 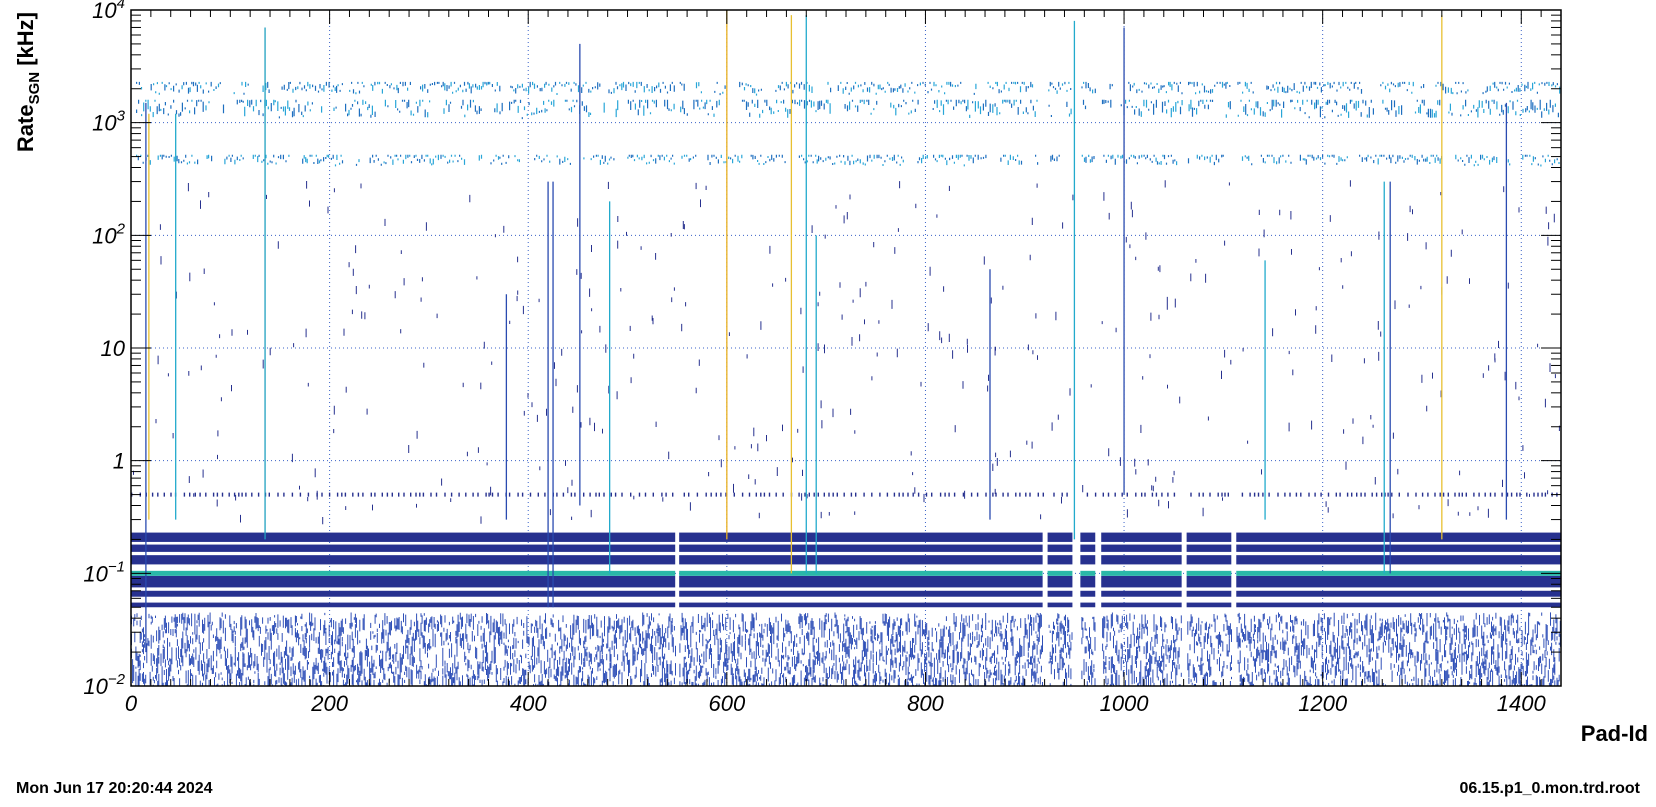 What do you see at coordinates (108, 234) in the screenshot?
I see `y-tick-label-4: 10²` at bounding box center [108, 234].